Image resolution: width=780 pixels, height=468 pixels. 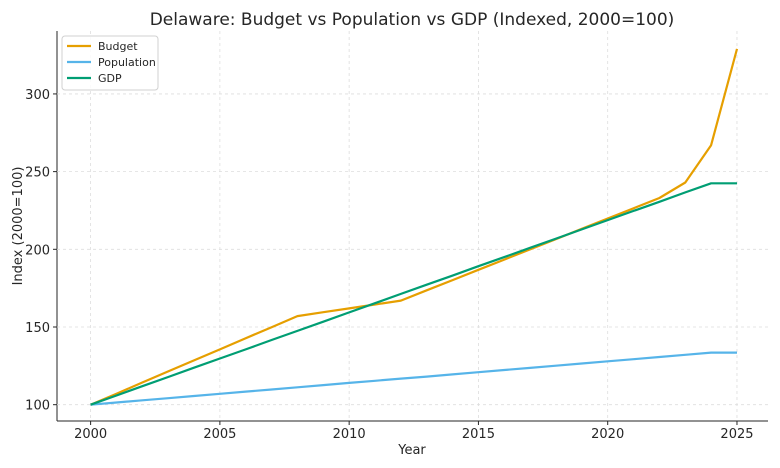 I want to click on y-tick-label: 200, so click(x=37, y=250).